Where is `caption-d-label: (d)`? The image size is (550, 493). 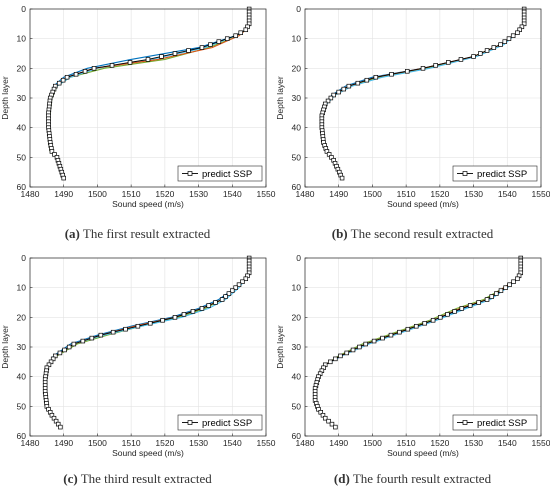 caption-d-label: (d) is located at coordinates (341, 478).